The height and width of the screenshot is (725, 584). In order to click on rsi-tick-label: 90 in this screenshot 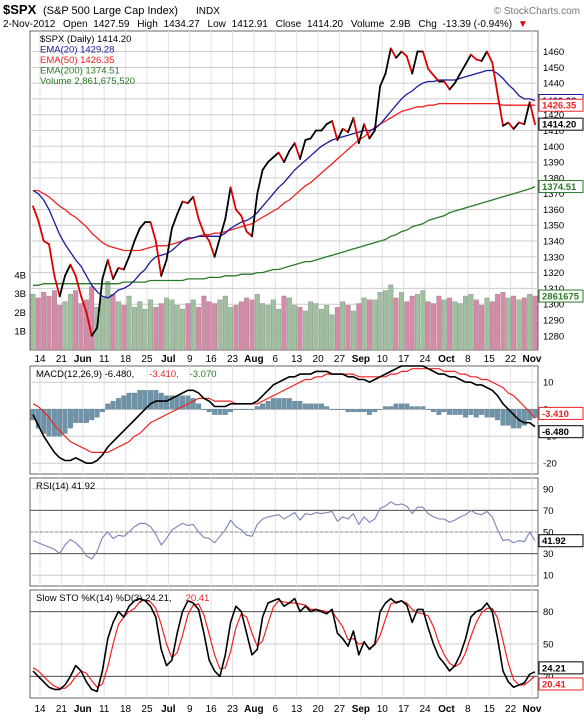, I will do `click(548, 489)`.